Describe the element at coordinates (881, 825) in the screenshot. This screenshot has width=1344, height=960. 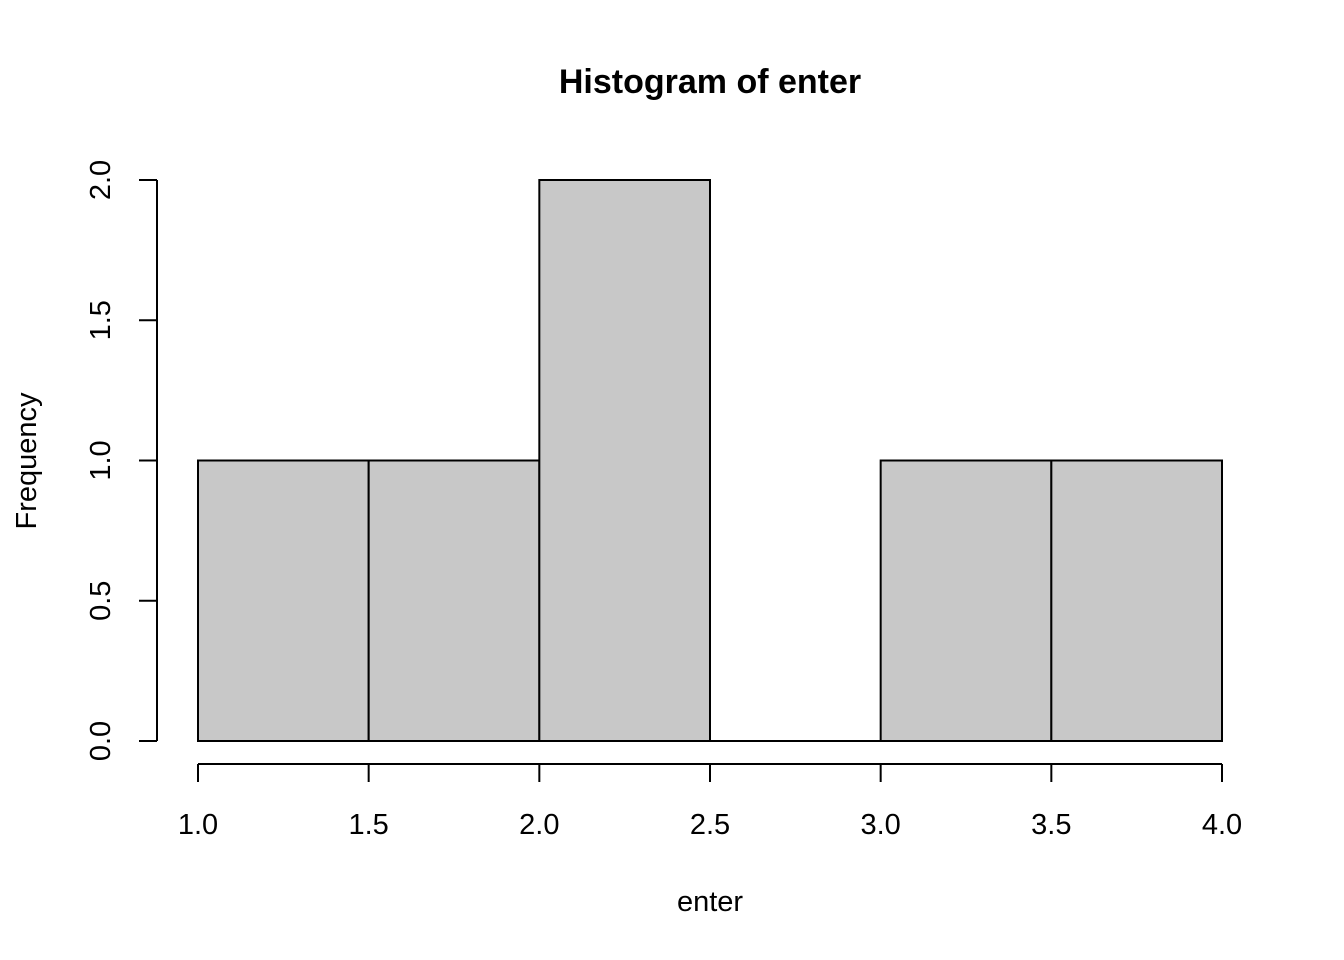
I see `x-tick-label: 3.0` at that location.